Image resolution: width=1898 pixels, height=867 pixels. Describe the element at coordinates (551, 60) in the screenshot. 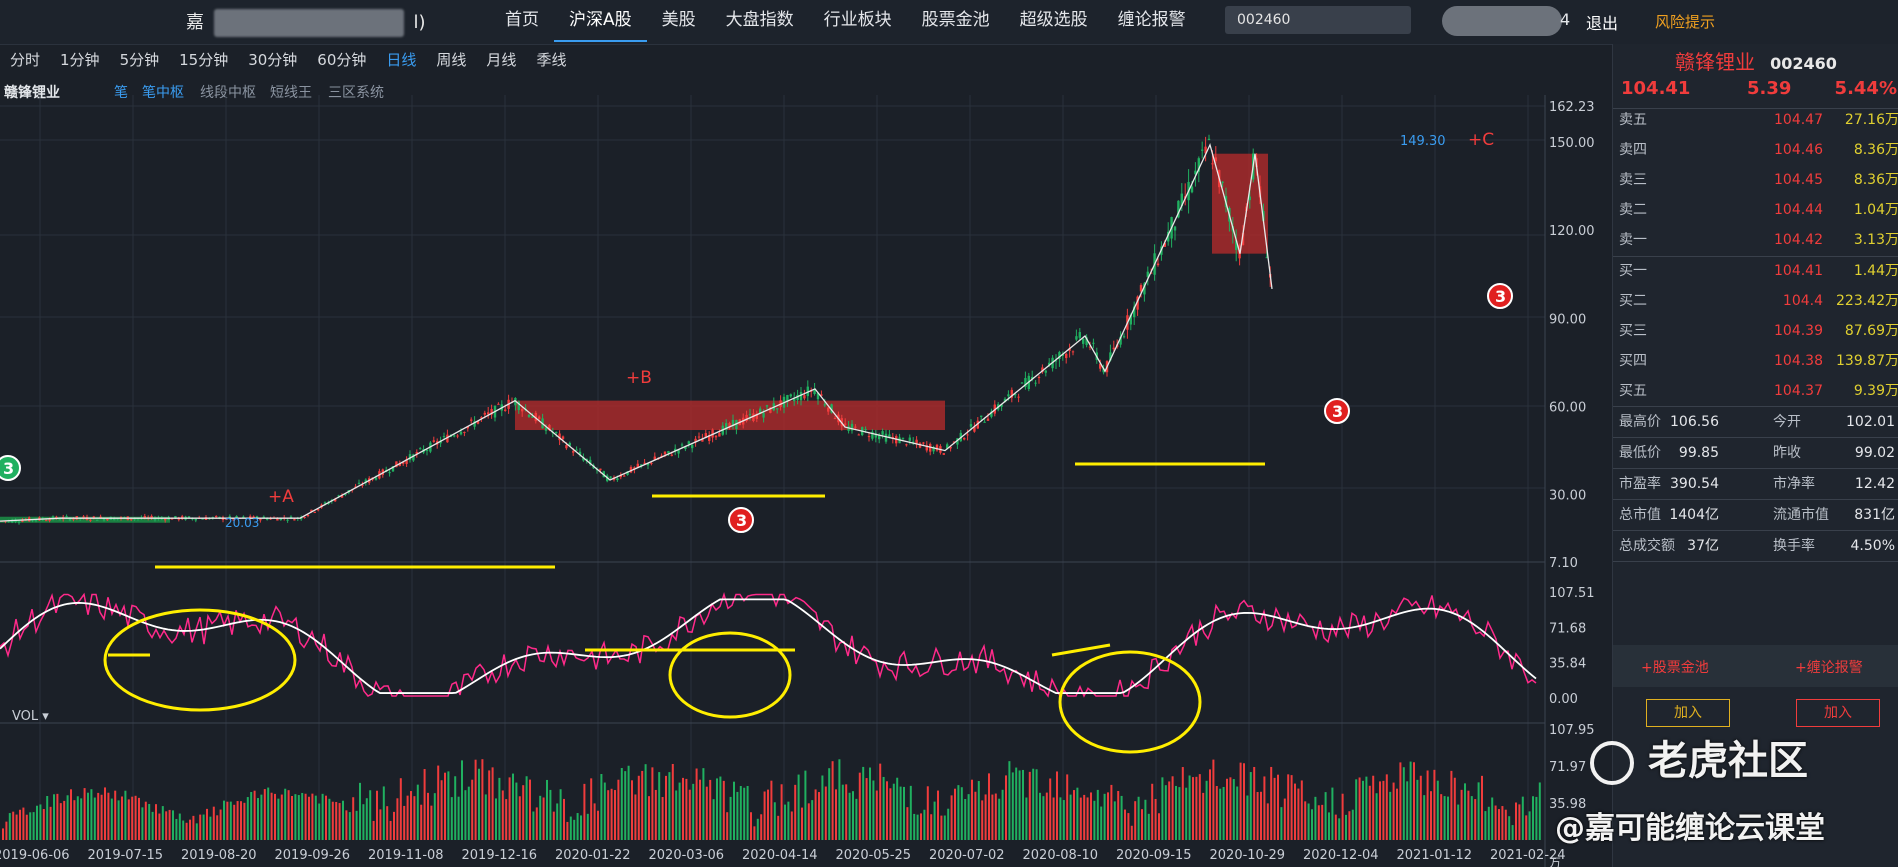

I see `timeframe-tab-9: 季线` at that location.